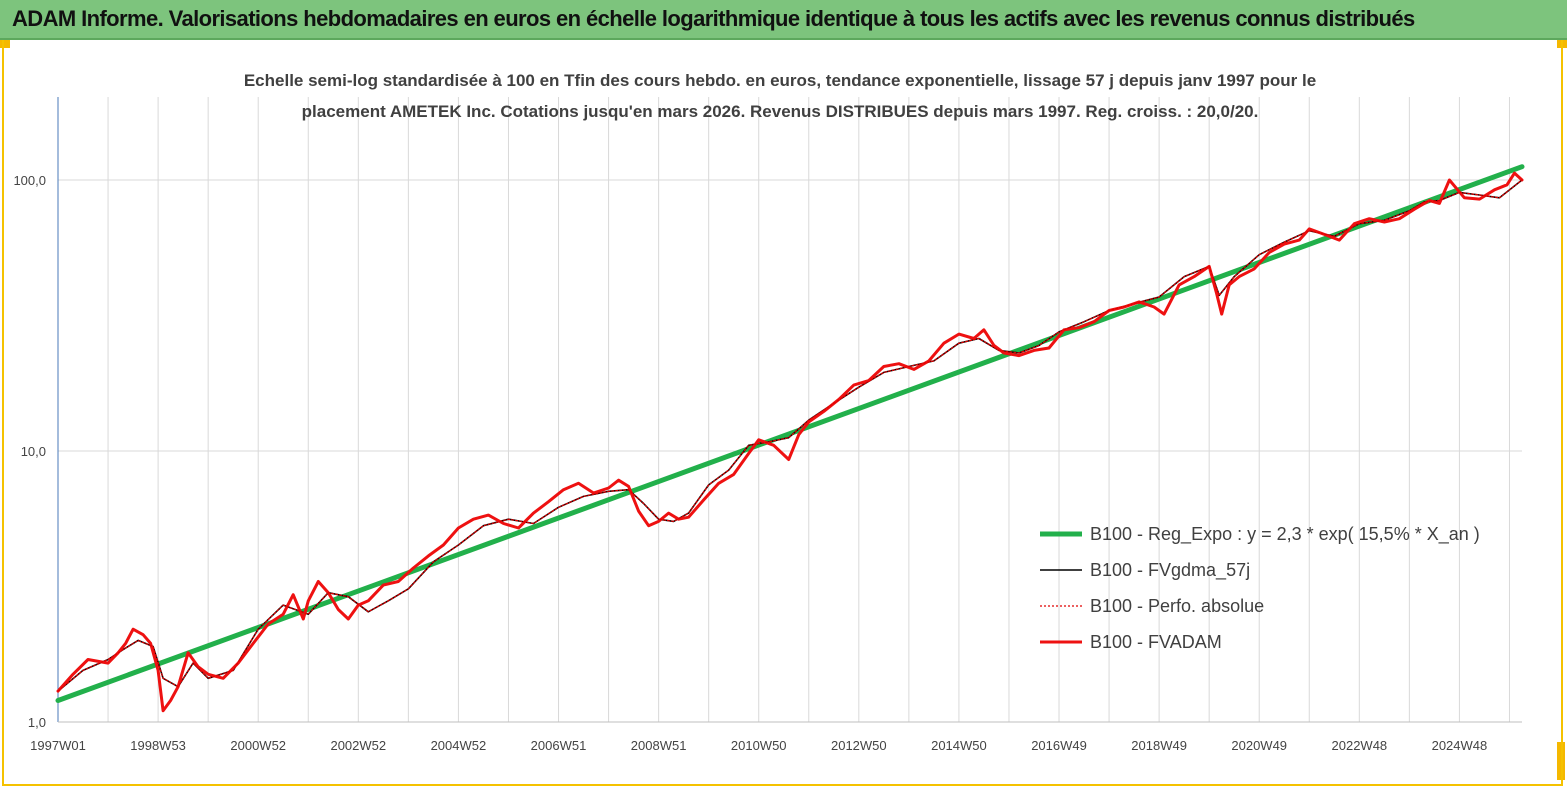 The width and height of the screenshot is (1567, 790). Describe the element at coordinates (1159, 745) in the screenshot. I see `x-tick-label: 2018W49` at that location.